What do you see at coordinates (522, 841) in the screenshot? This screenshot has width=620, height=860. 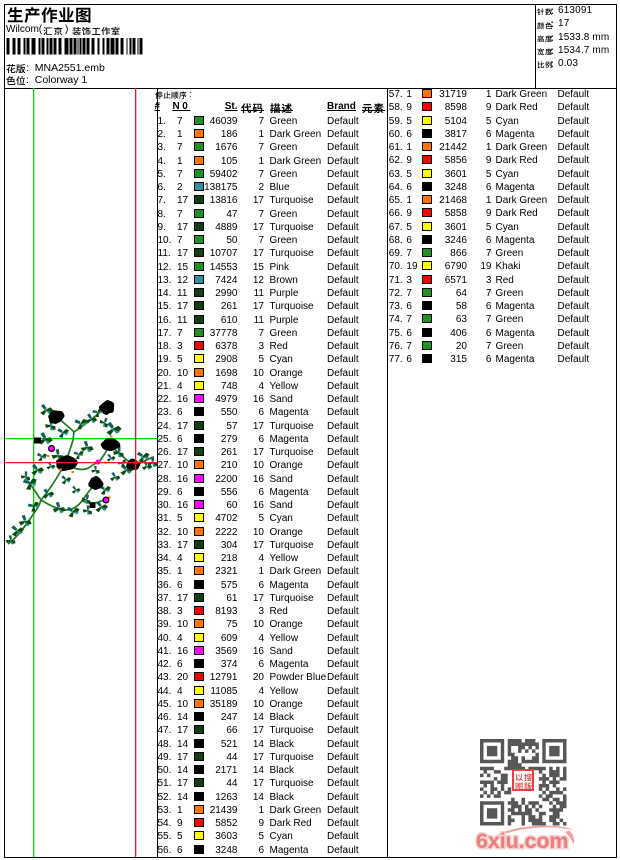 I see `svg-text: 6xiu.com` at bounding box center [522, 841].